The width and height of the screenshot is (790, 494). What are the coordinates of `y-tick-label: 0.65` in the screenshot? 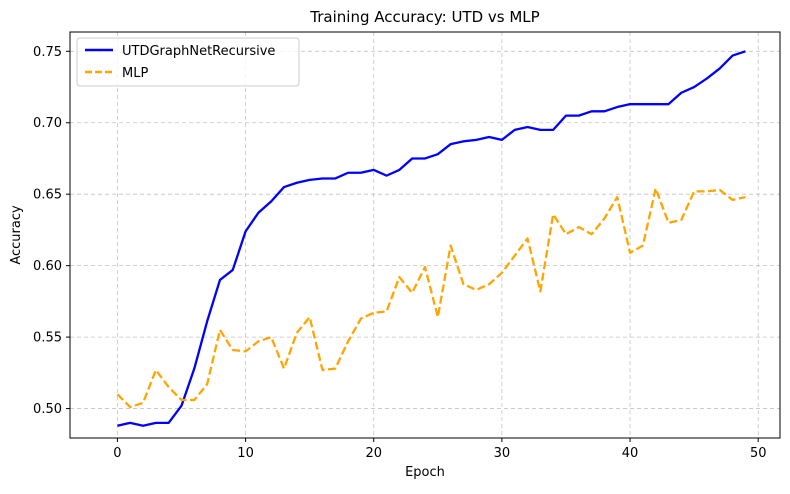 It's located at (47, 195).